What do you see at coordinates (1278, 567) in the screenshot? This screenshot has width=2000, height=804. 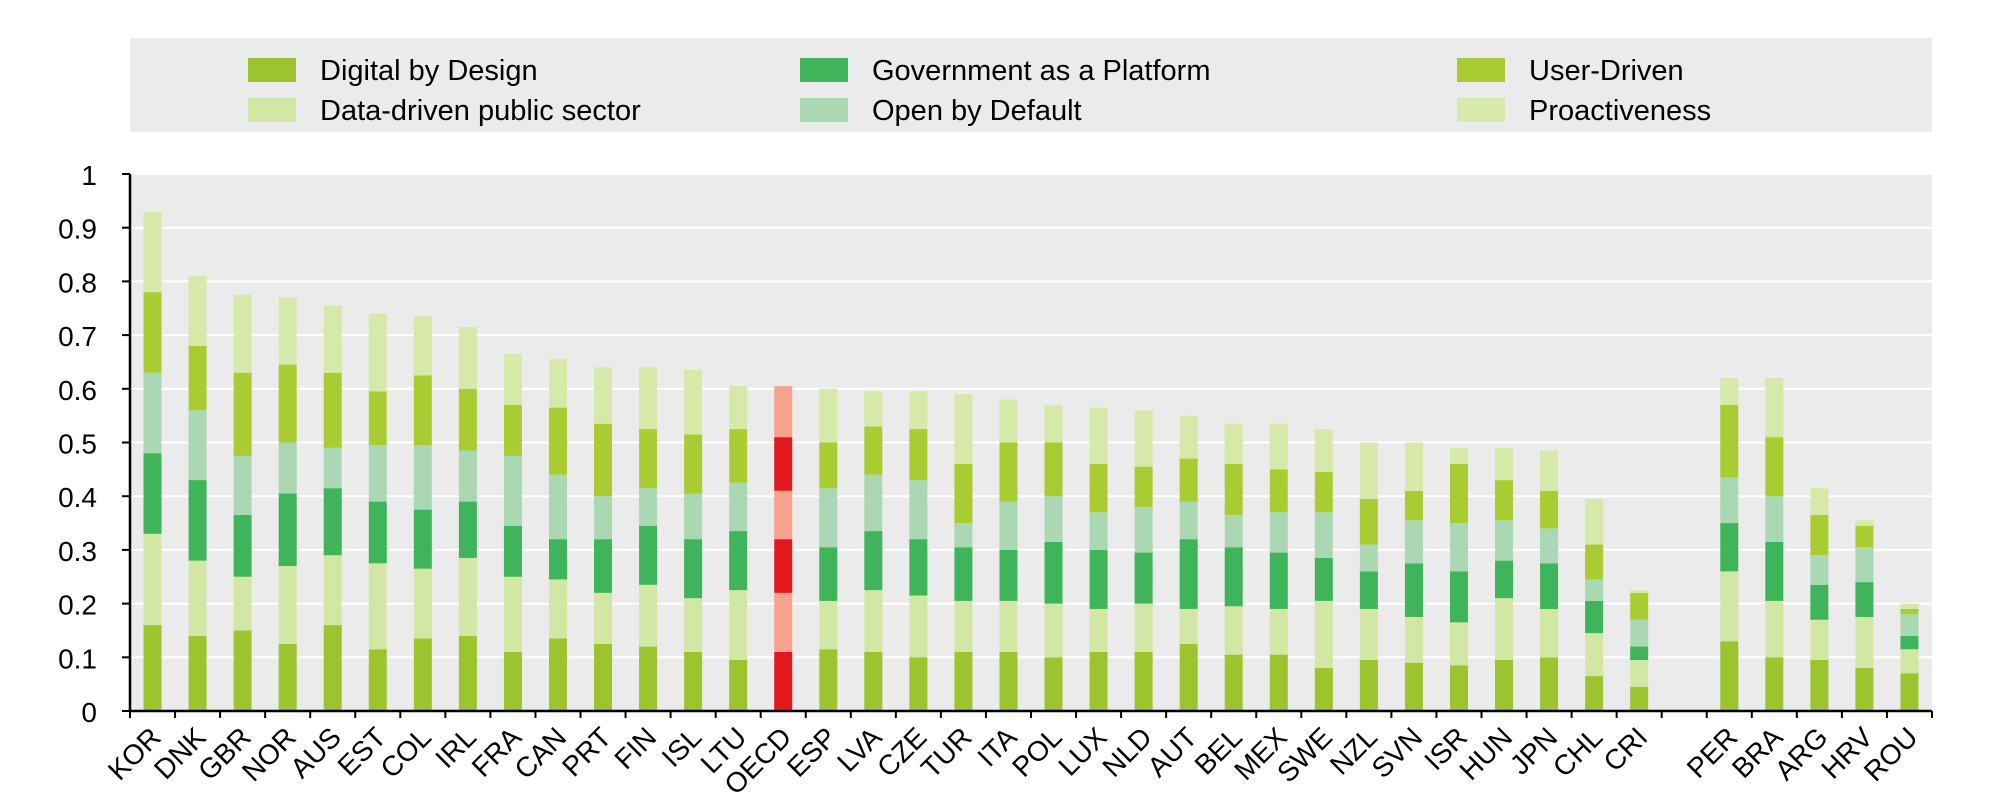 I see `bar-mex` at bounding box center [1278, 567].